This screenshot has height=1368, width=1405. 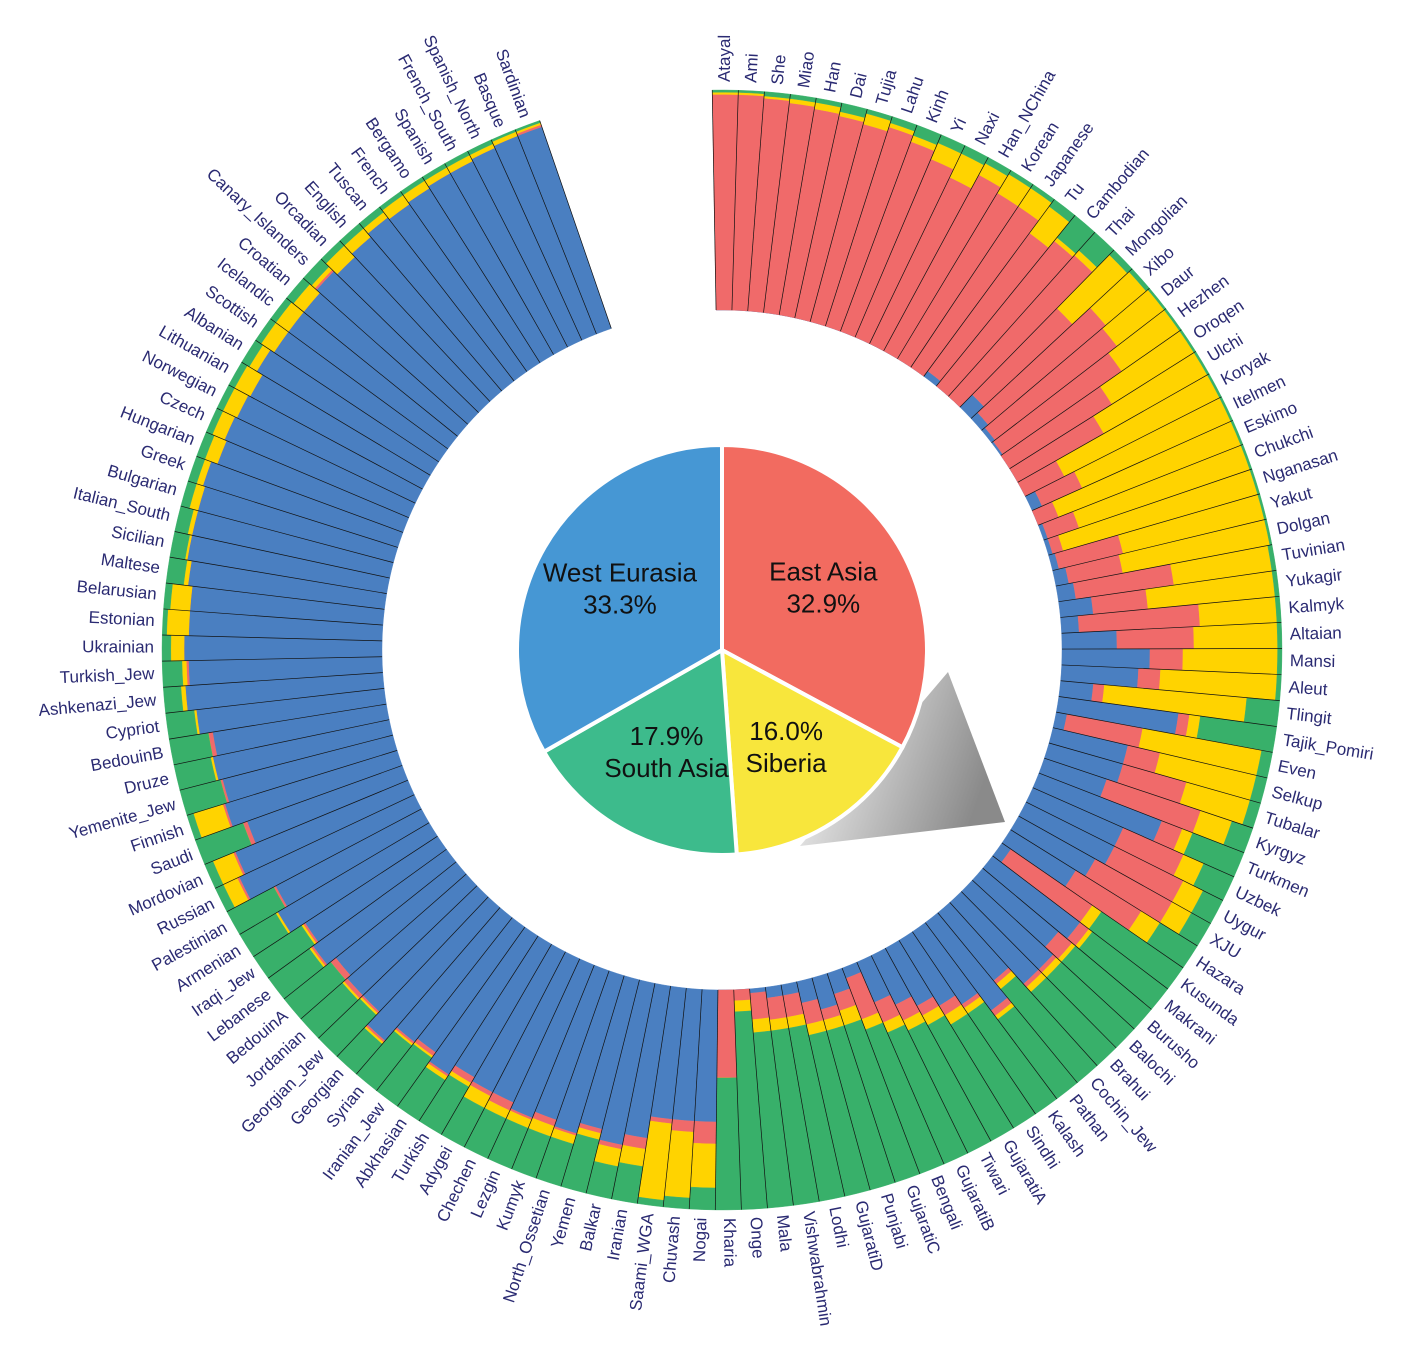 What do you see at coordinates (138, 536) in the screenshot?
I see `population-label: Sicilian` at bounding box center [138, 536].